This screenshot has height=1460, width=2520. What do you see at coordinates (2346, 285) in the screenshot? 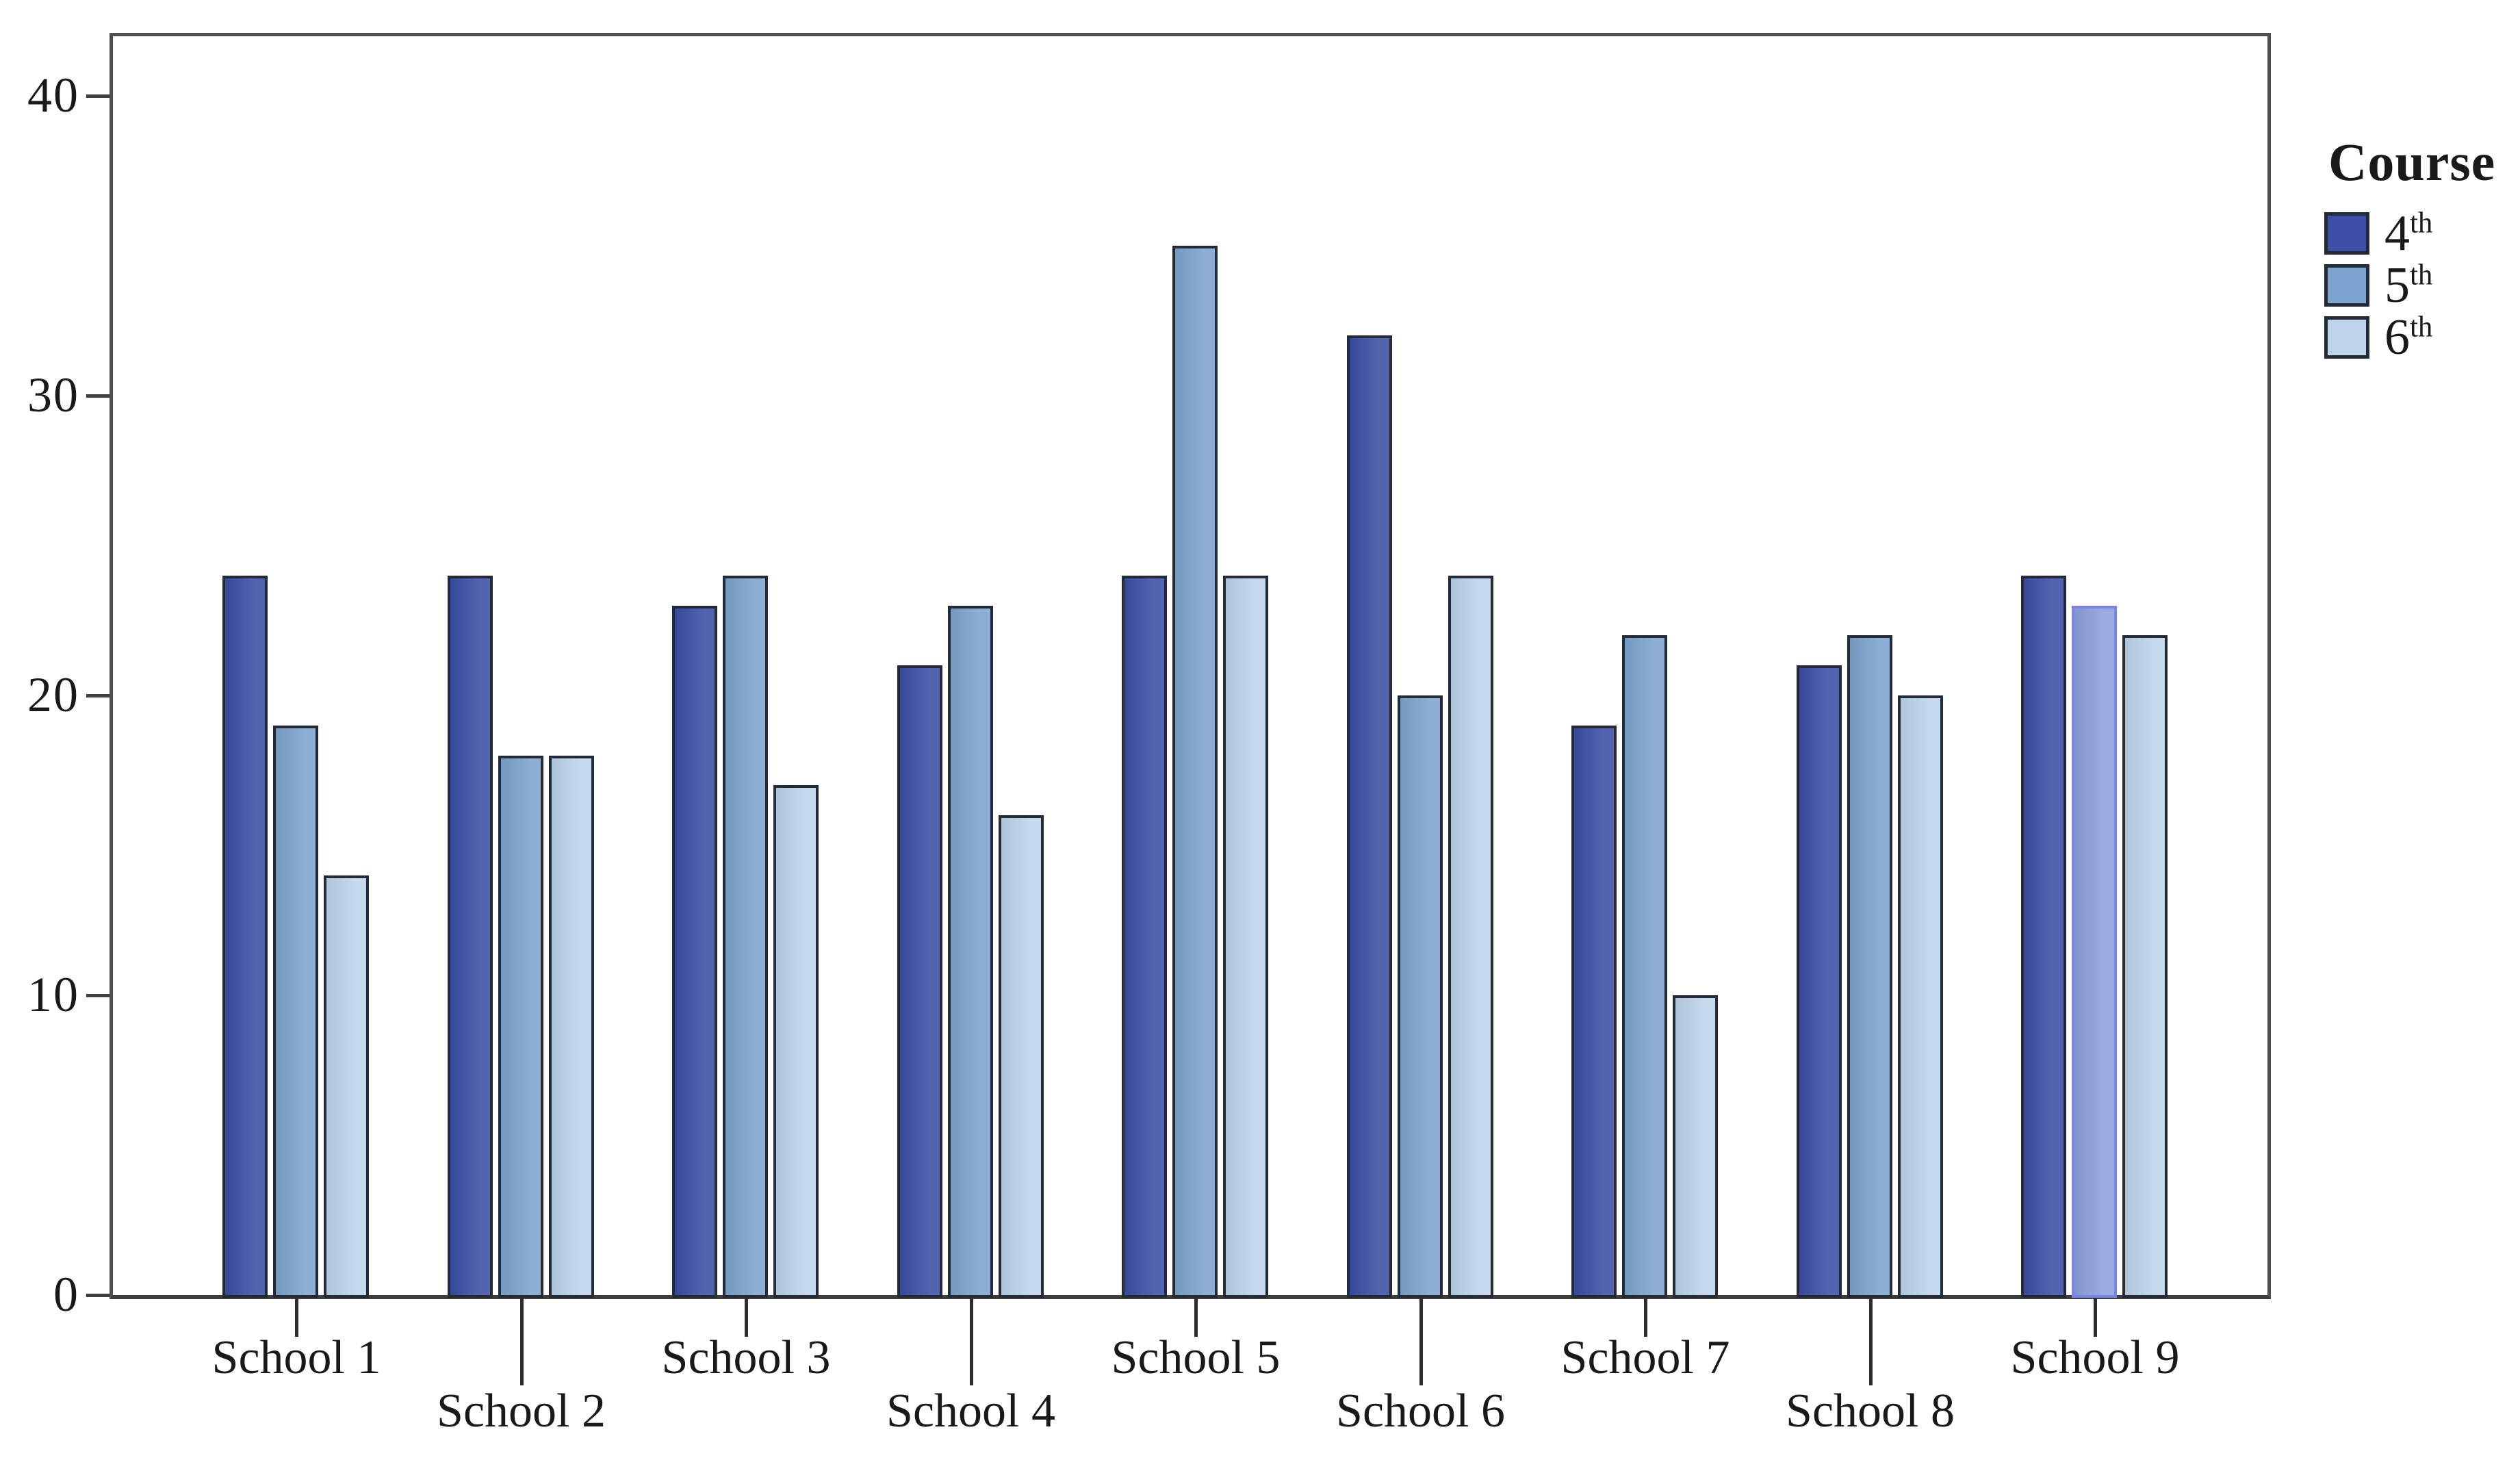
I see `legend-swatch-5th` at bounding box center [2346, 285].